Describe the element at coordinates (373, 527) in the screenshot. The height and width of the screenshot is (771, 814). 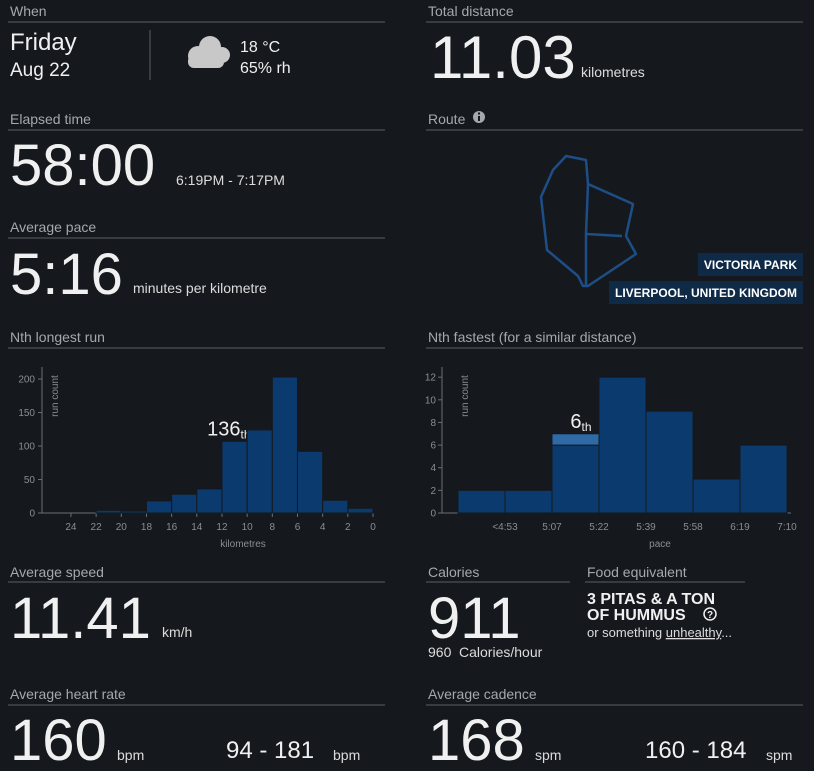
I see `x-tick-label: 0` at that location.